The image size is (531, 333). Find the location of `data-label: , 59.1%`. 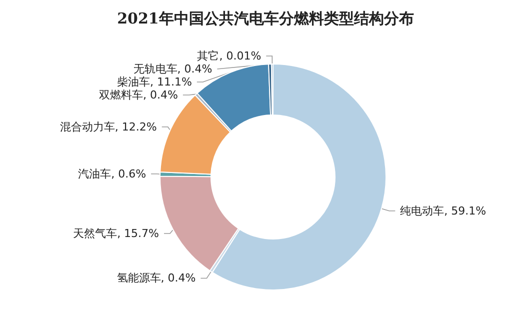

data-label: , 59.1% is located at coordinates (465, 211).